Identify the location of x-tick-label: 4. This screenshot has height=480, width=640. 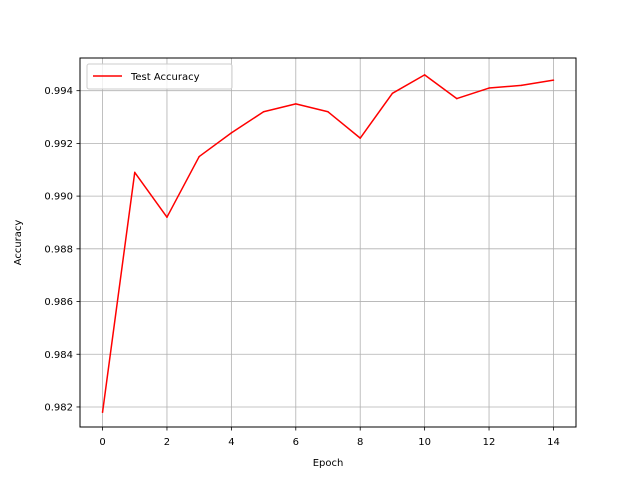
(231, 442).